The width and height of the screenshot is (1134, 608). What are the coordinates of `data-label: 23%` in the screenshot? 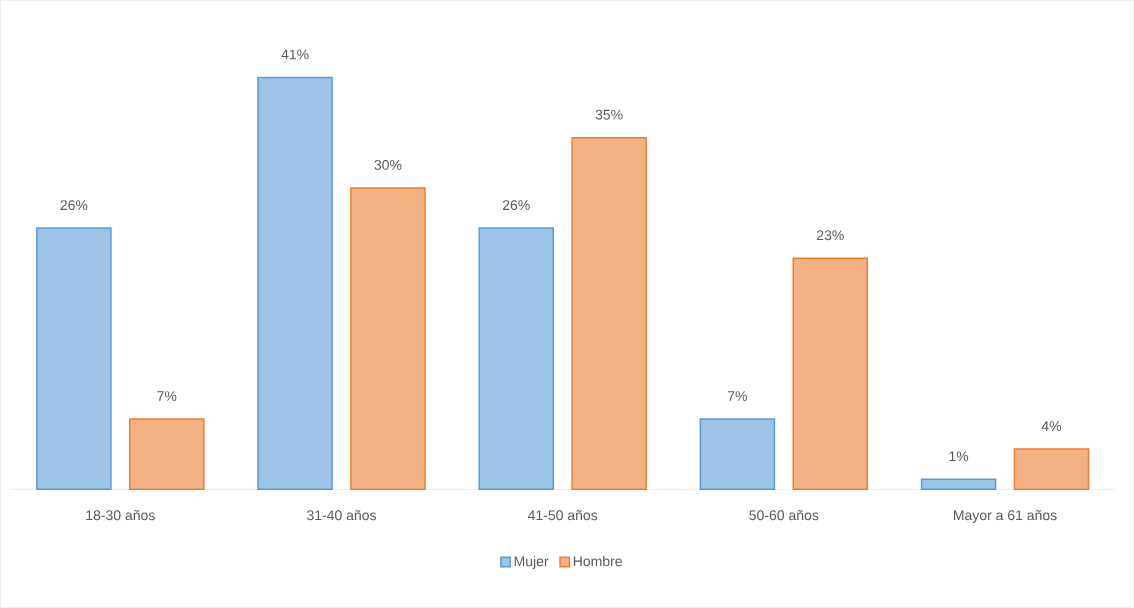 It's located at (830, 235).